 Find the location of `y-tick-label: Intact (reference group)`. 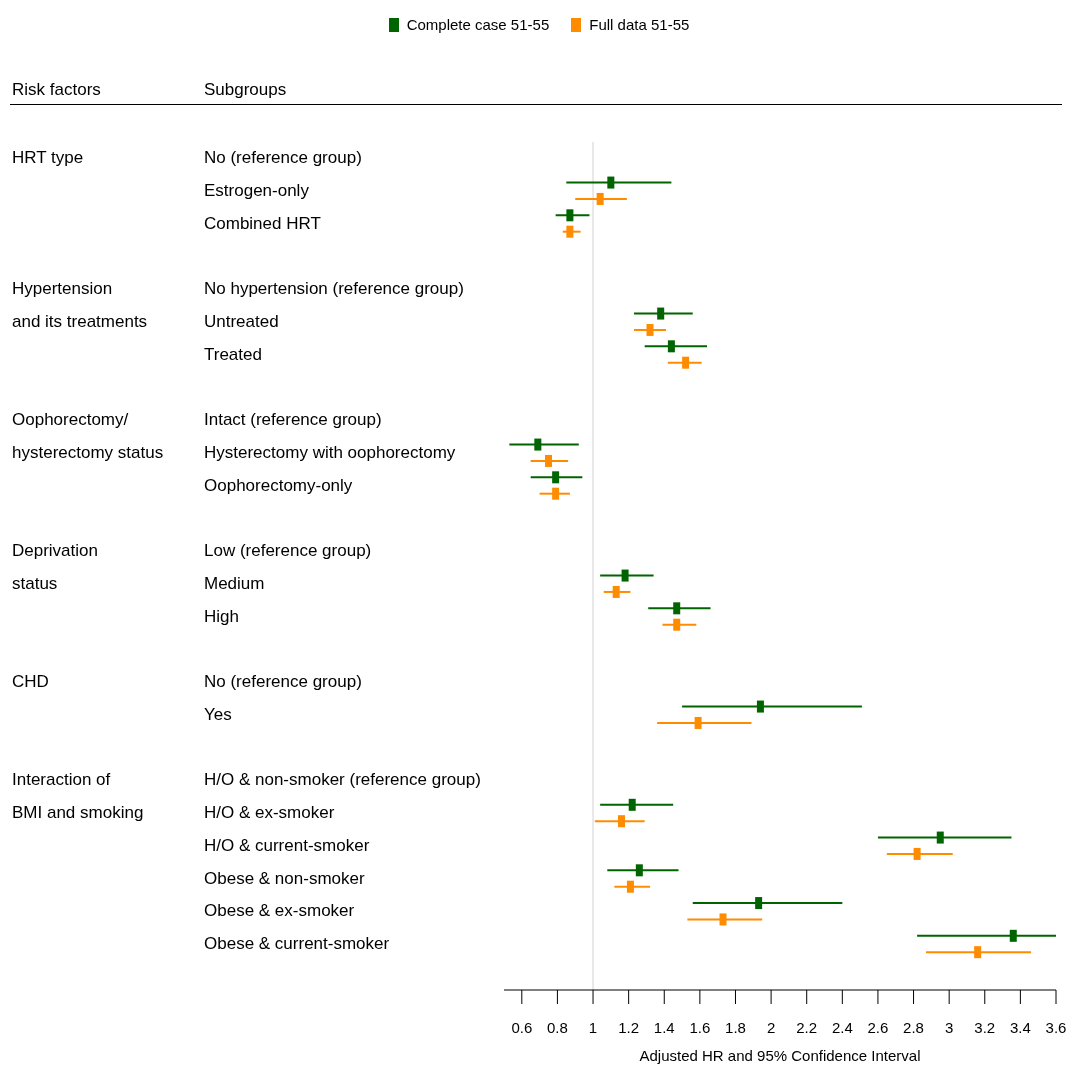

y-tick-label: Intact (reference group) is located at coordinates (293, 420).